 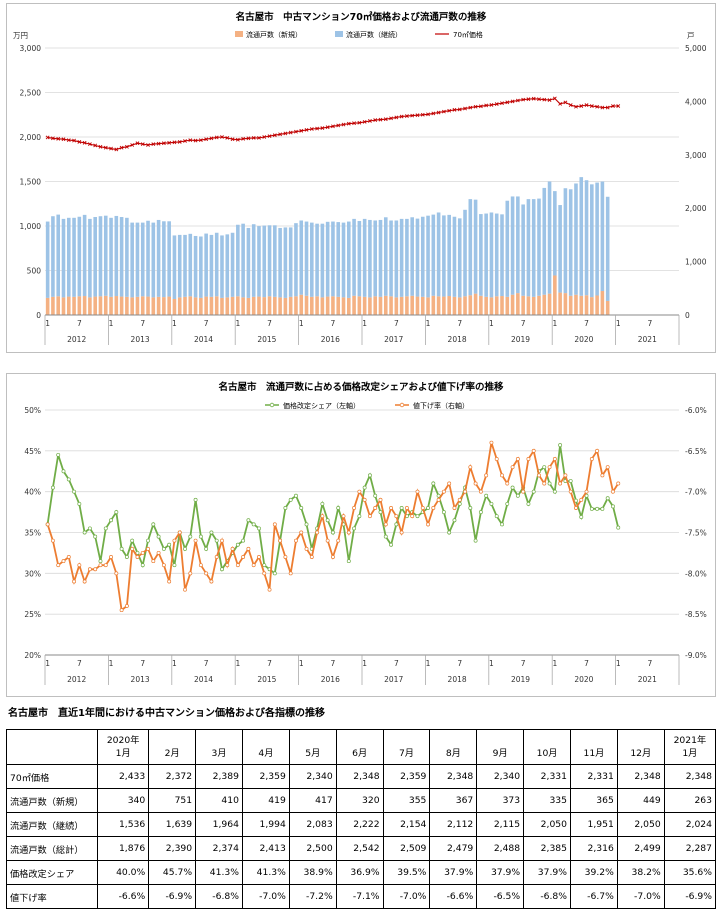 I want to click on x-year-label: 2016, so click(x=330, y=339).